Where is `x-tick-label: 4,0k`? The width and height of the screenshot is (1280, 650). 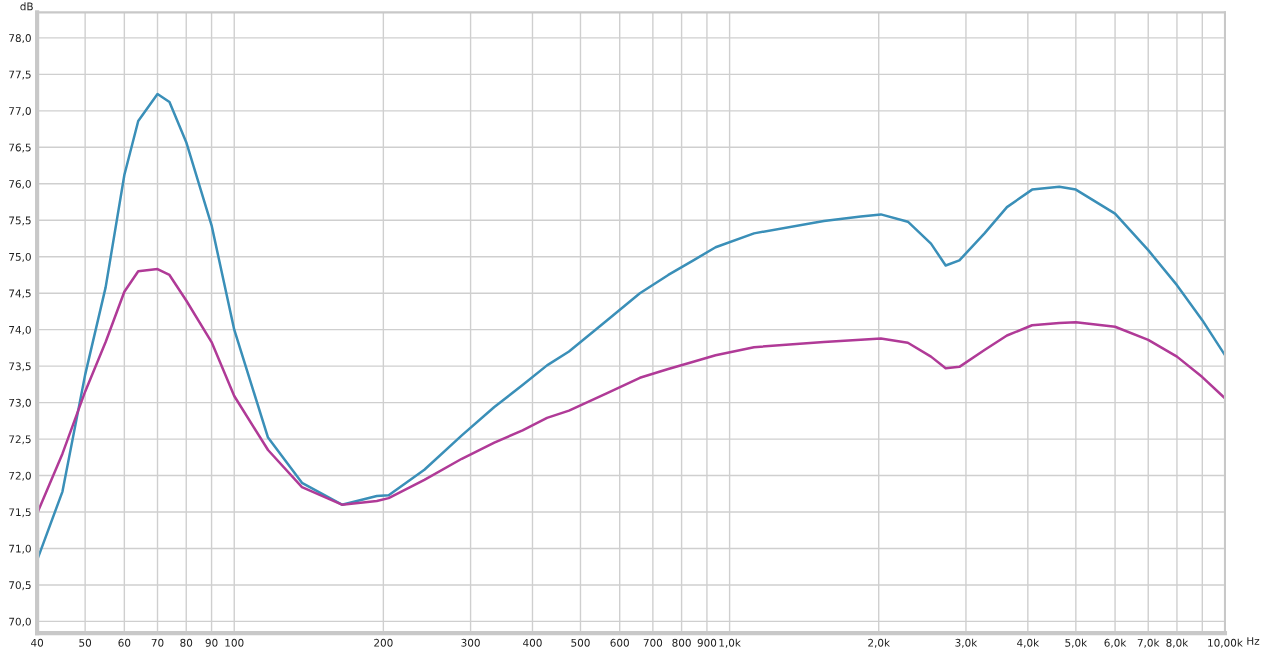
x-tick-label: 4,0k is located at coordinates (1028, 643).